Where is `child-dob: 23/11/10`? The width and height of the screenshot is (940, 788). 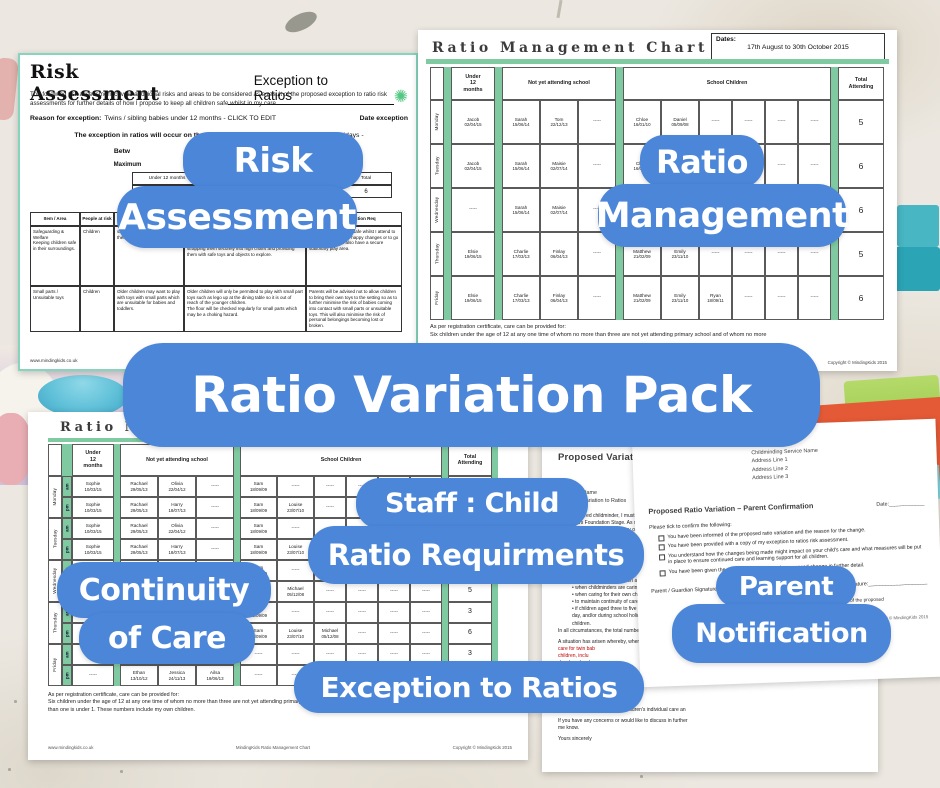
child-dob: 23/11/10 is located at coordinates (680, 257).